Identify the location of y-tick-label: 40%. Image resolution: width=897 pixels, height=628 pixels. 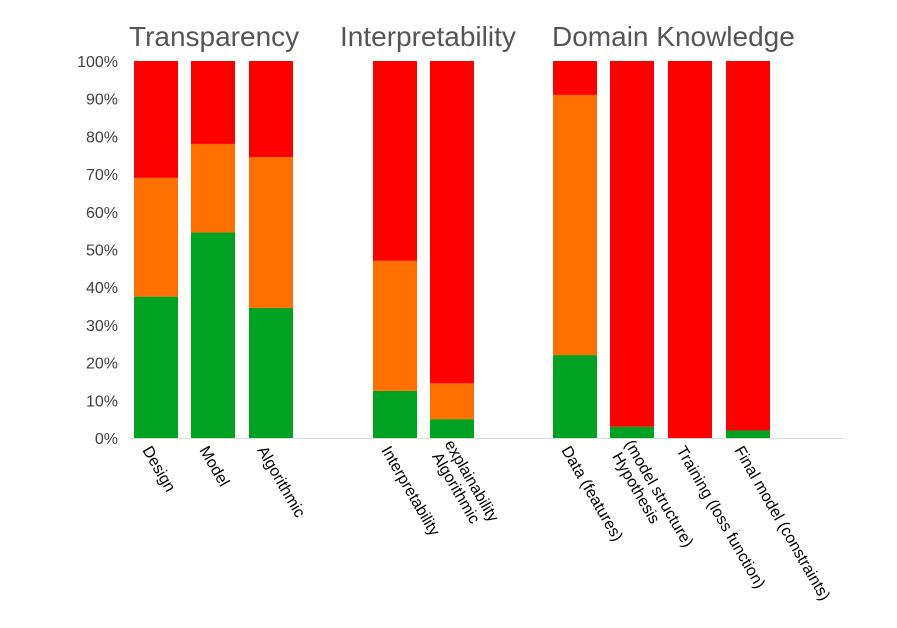
(102, 288).